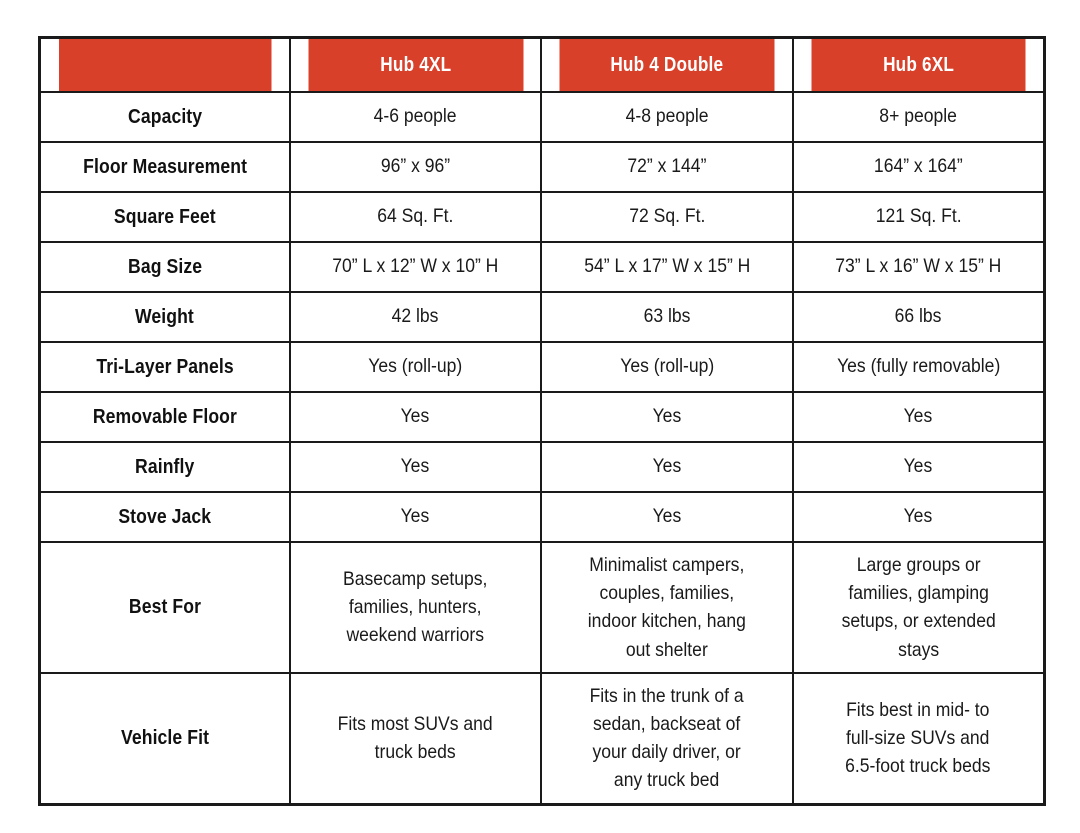  I want to click on row-label-cell: Bag Size, so click(164, 267).